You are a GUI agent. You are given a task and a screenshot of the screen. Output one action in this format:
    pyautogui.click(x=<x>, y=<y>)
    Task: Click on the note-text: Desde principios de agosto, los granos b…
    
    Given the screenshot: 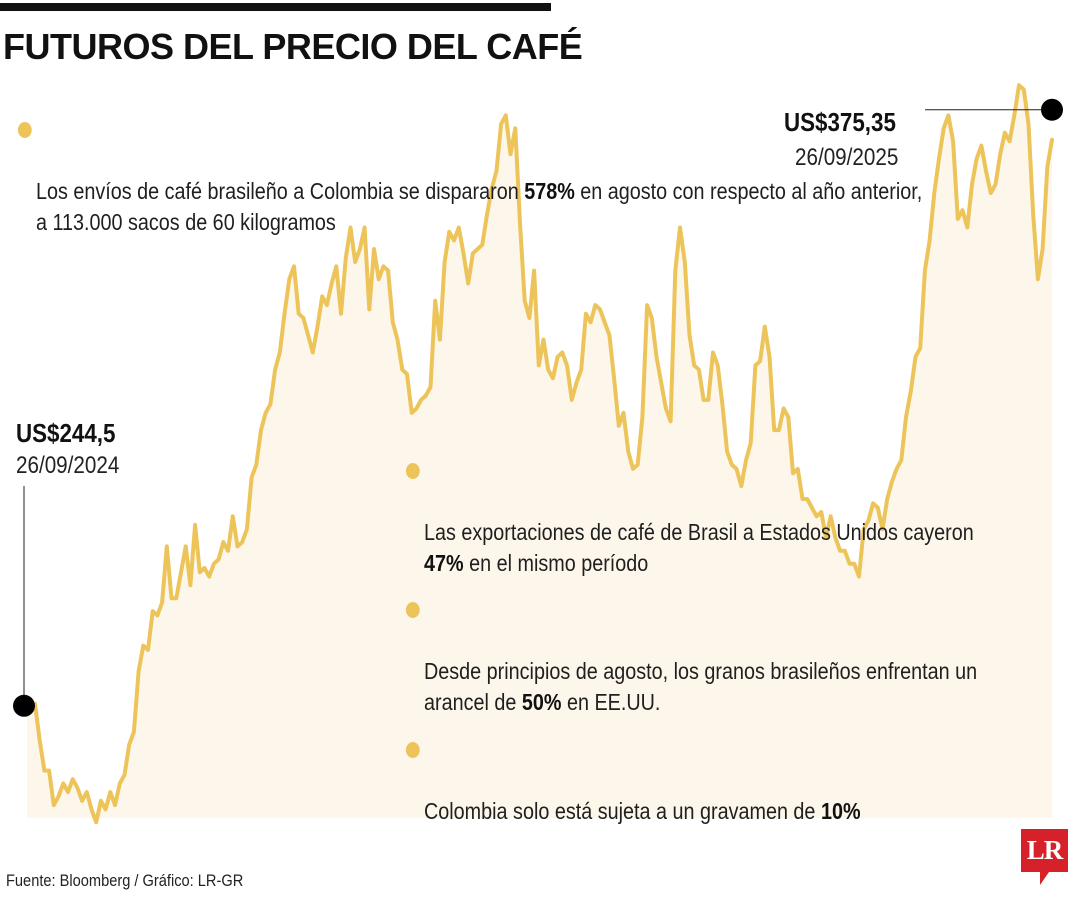 What is the action you would take?
    pyautogui.click(x=701, y=686)
    